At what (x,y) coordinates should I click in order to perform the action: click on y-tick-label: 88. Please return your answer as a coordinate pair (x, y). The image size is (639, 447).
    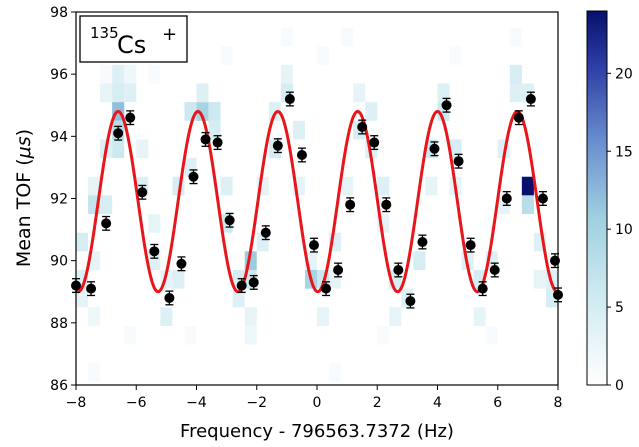
    Looking at the image, I should click on (59, 324).